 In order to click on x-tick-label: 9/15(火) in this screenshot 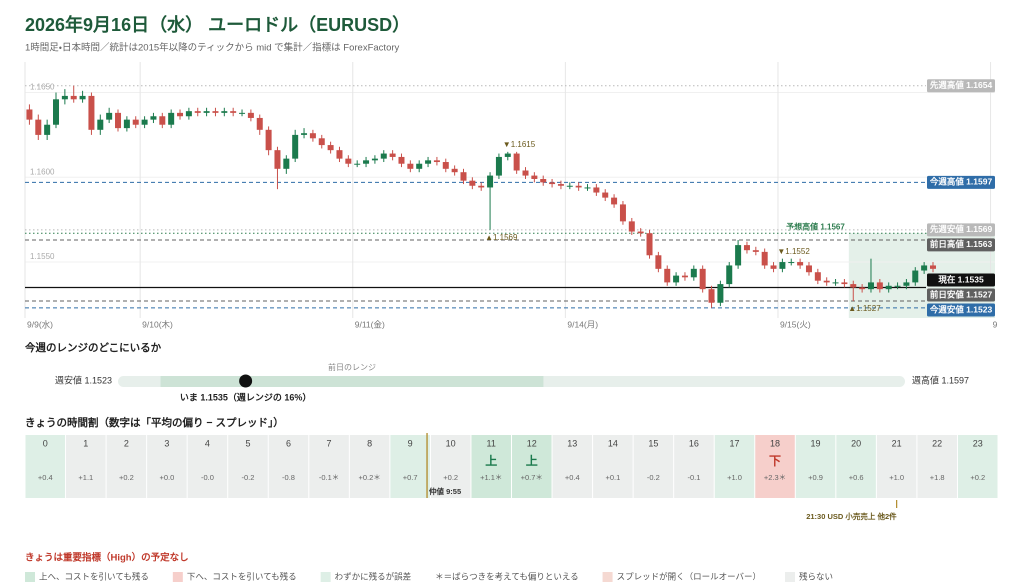, I will do `click(795, 324)`.